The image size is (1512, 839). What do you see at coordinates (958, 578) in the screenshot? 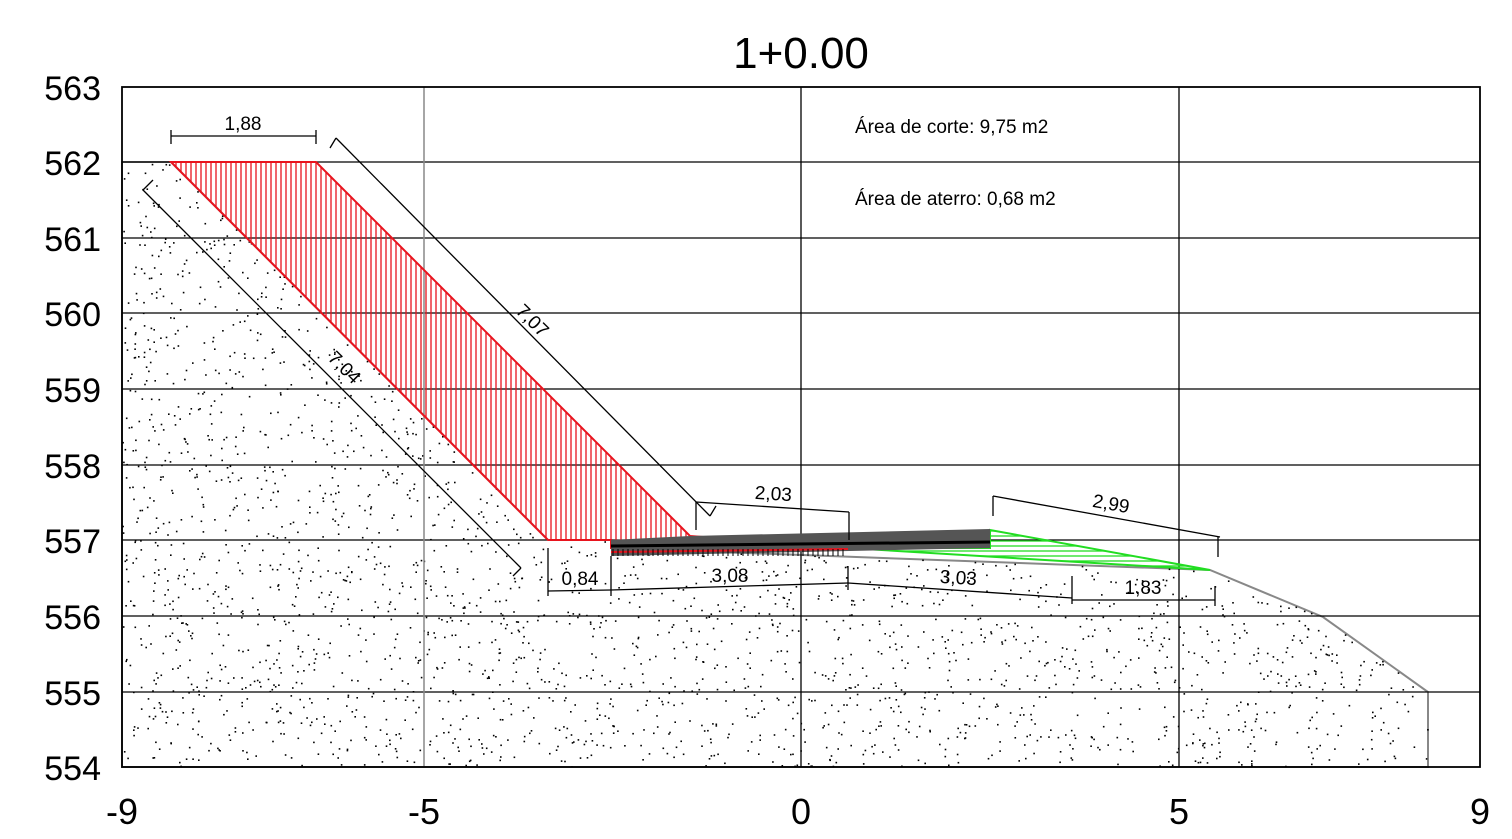
I see `dim-label: 3,03` at bounding box center [958, 578].